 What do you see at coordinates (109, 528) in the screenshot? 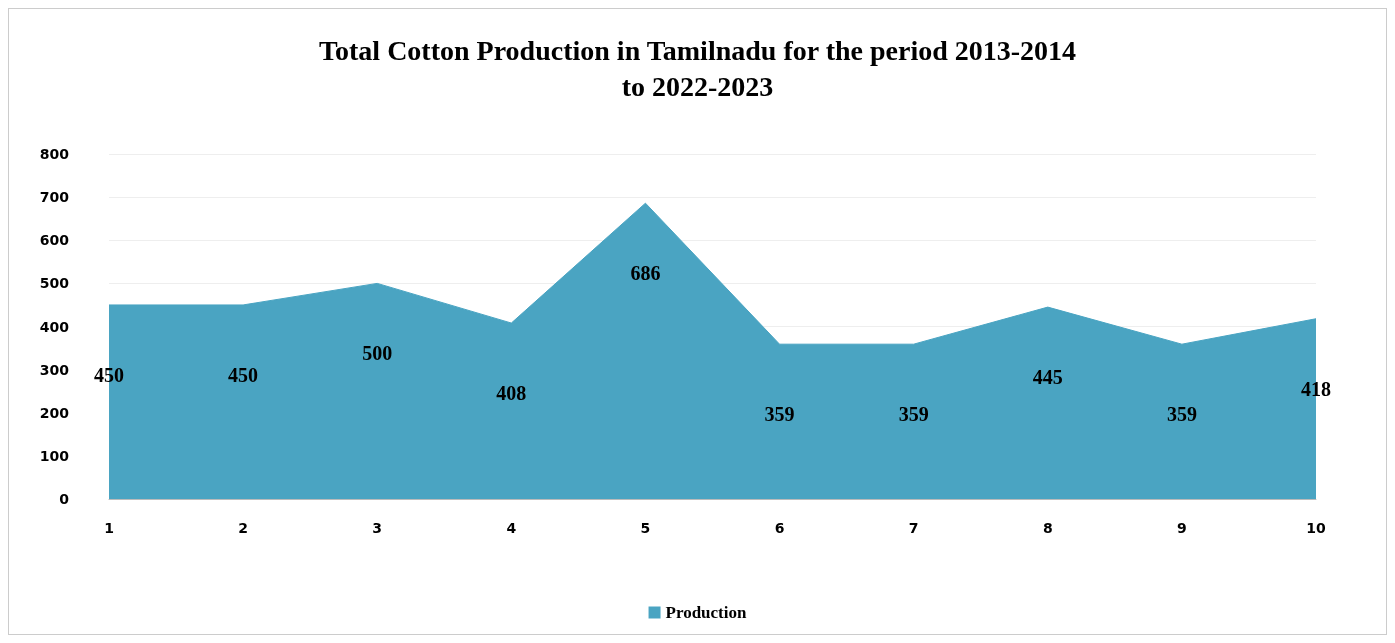
I see `x-tick-label: 1` at bounding box center [109, 528].